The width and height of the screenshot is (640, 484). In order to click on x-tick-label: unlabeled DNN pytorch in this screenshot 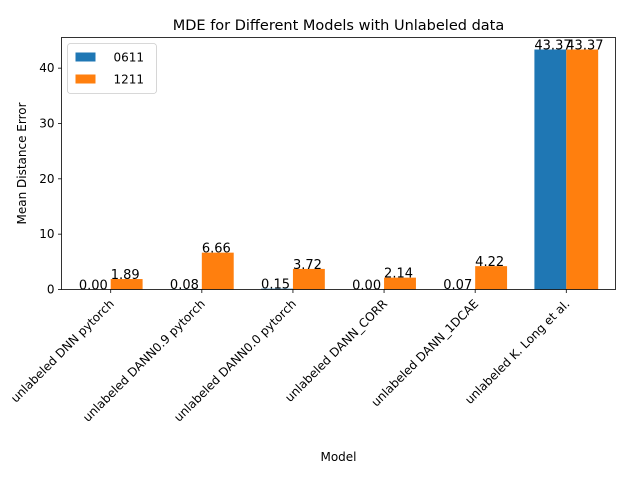, I will do `click(62, 351)`.